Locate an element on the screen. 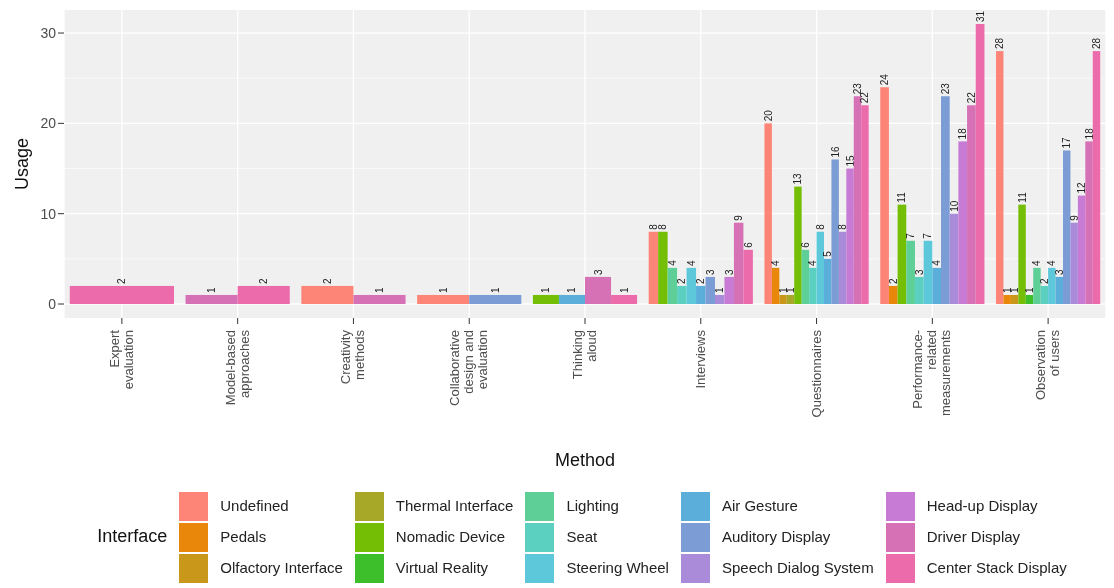 This screenshot has height=588, width=1114. x-tick-label: Observation of users is located at coordinates (1048, 365).